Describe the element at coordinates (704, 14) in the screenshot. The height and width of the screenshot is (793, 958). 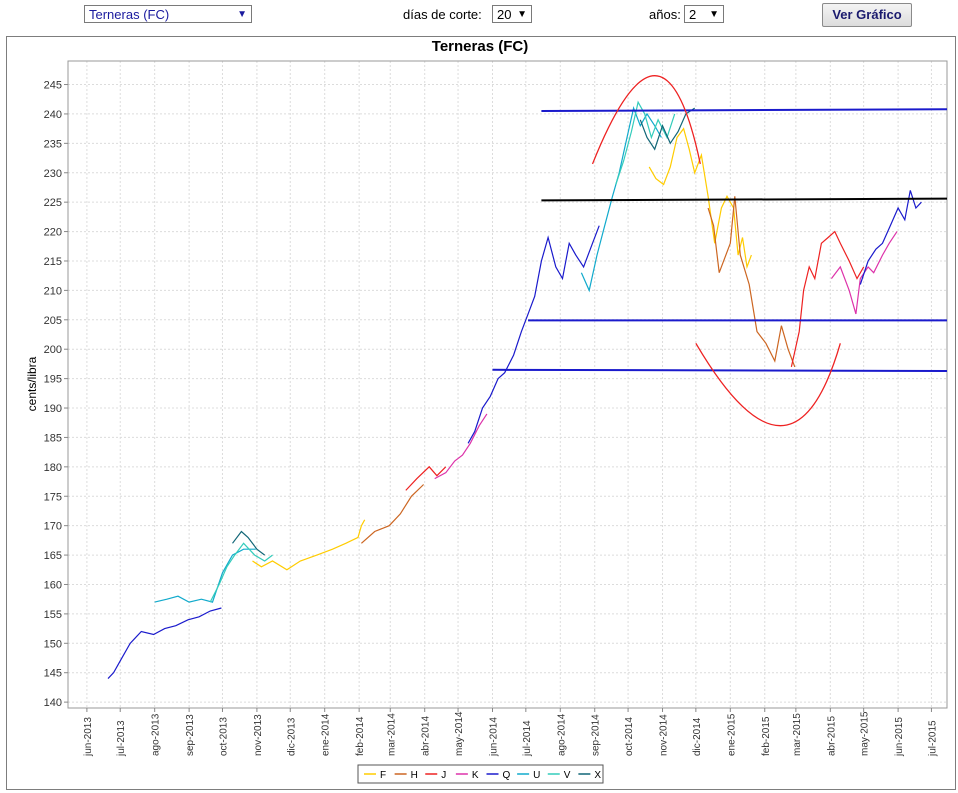
I see `anos-select: 2 ▼` at that location.